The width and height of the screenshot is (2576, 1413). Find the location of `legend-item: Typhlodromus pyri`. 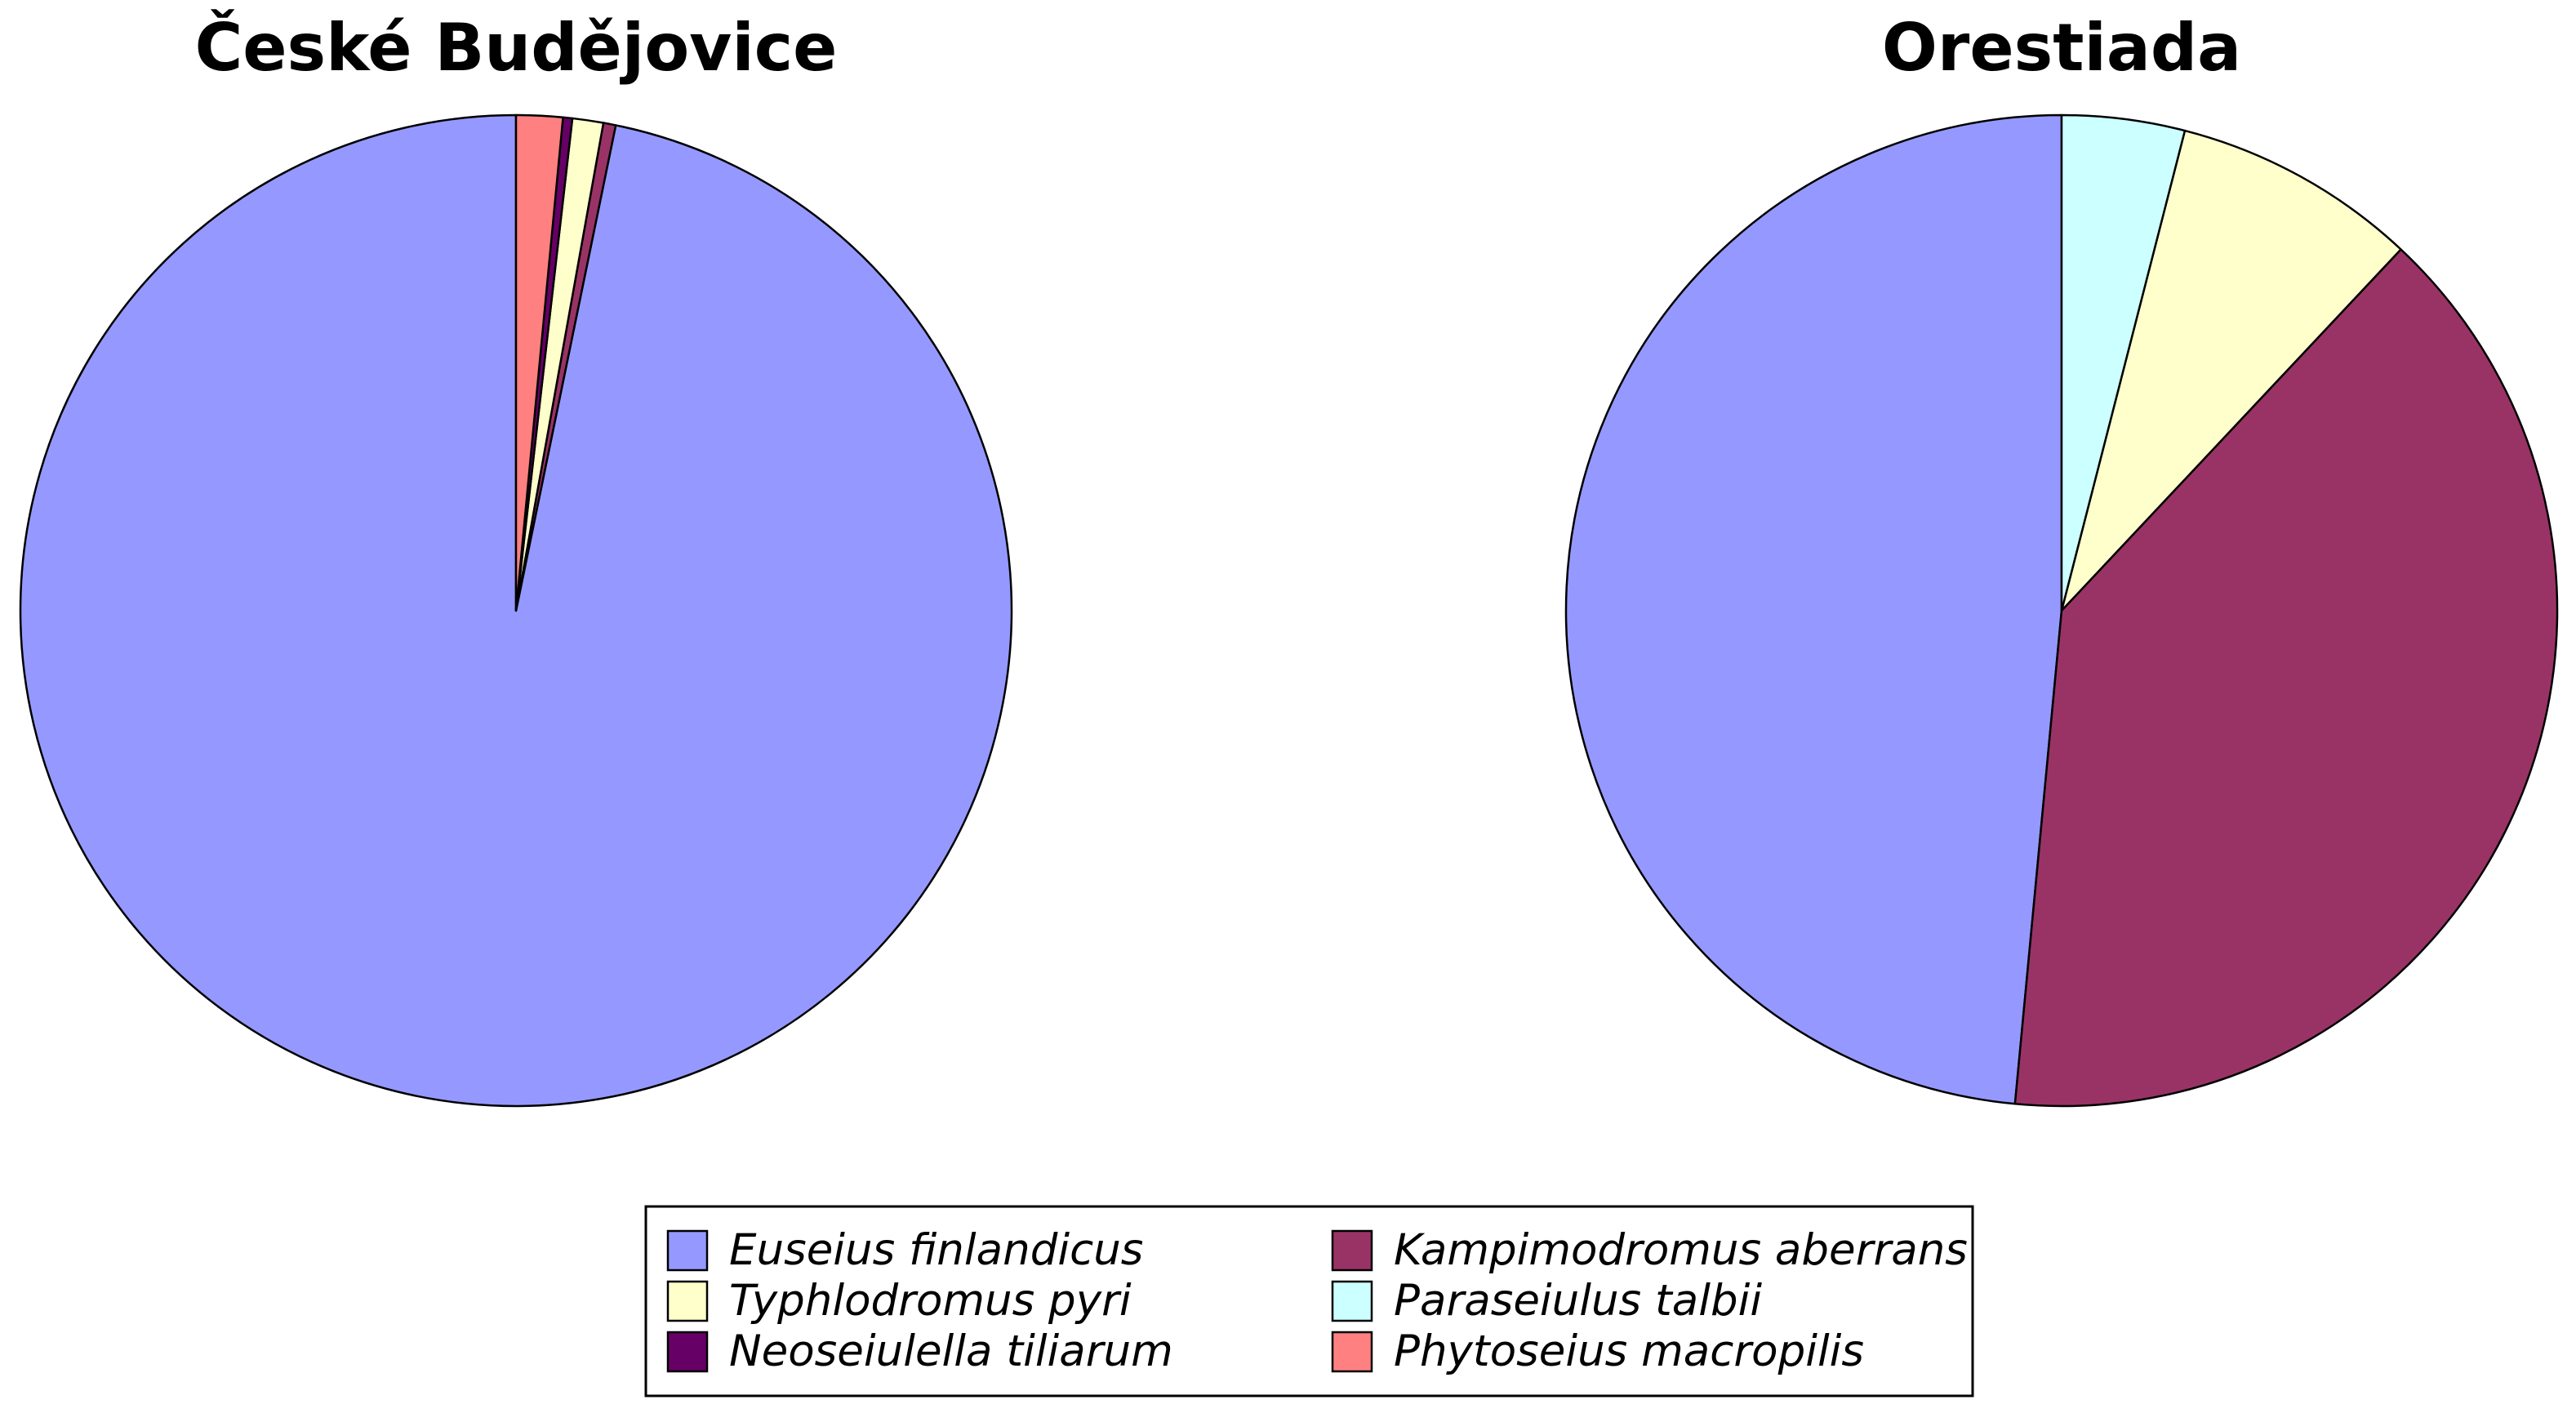

legend-item: Typhlodromus pyri is located at coordinates (899, 1301).